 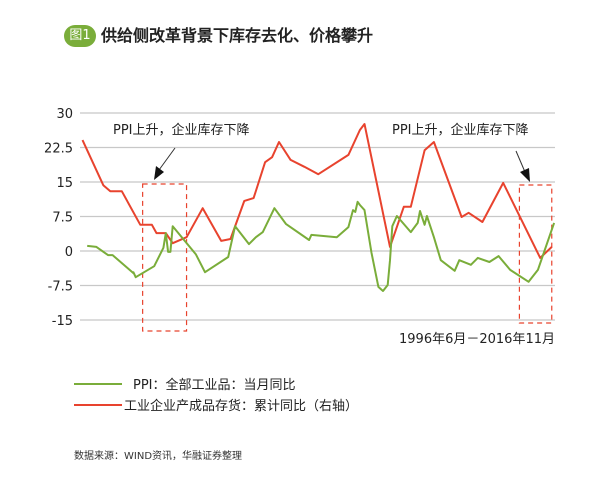 I want to click on figure-badge: 图1, so click(x=80, y=36).